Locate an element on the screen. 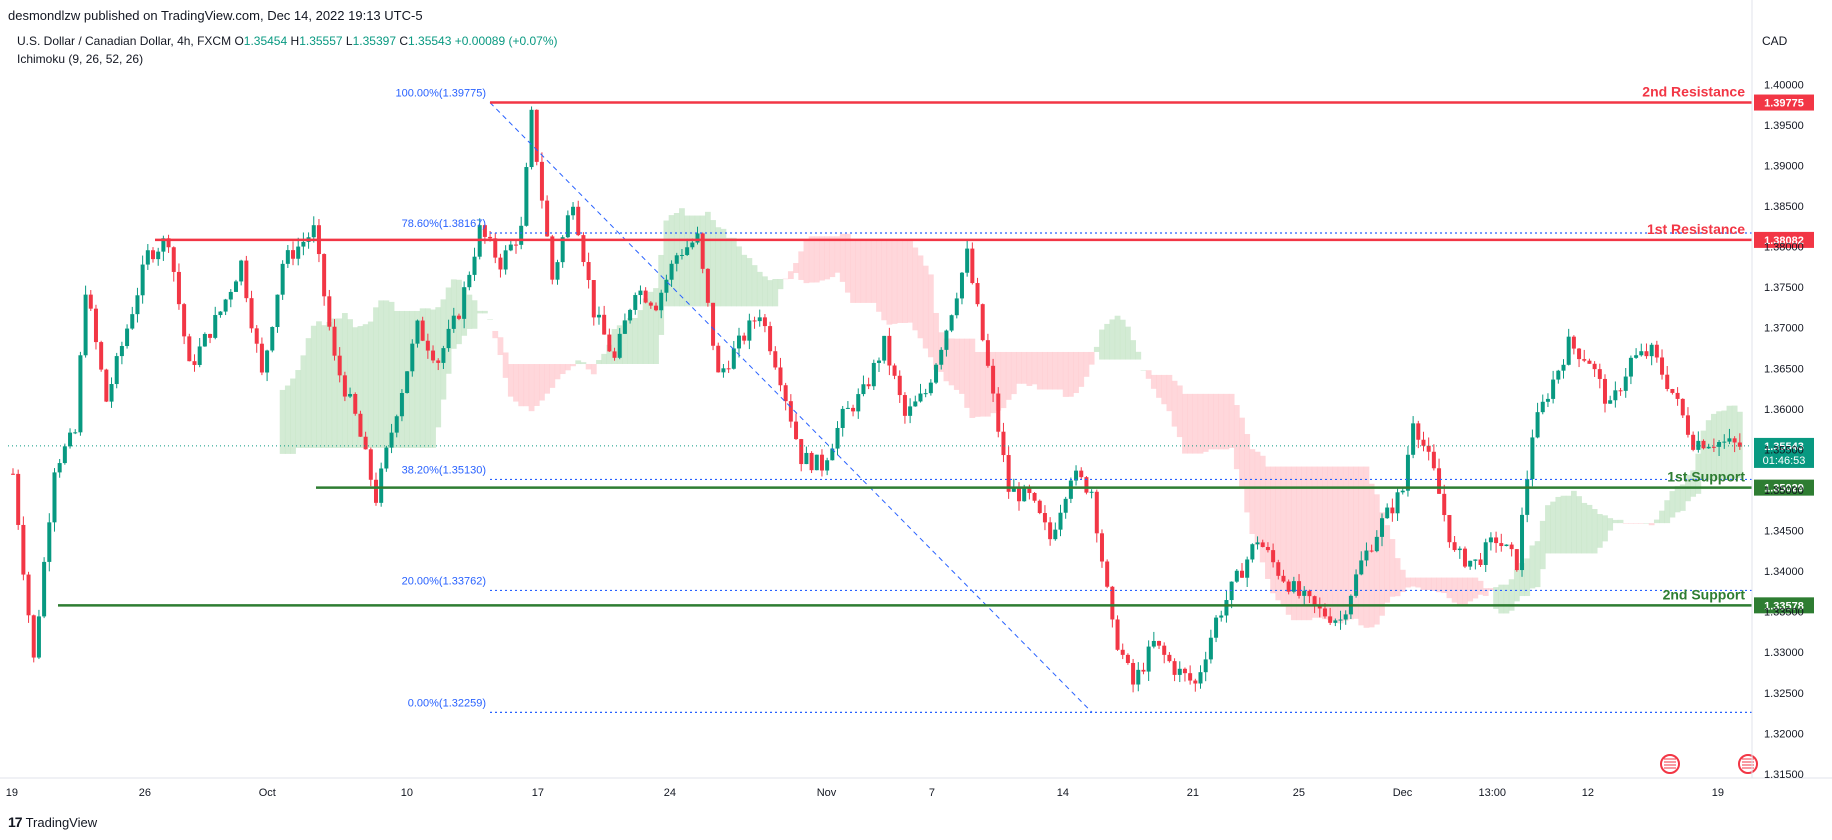 The height and width of the screenshot is (840, 1832). high-label: H is located at coordinates (295, 41).